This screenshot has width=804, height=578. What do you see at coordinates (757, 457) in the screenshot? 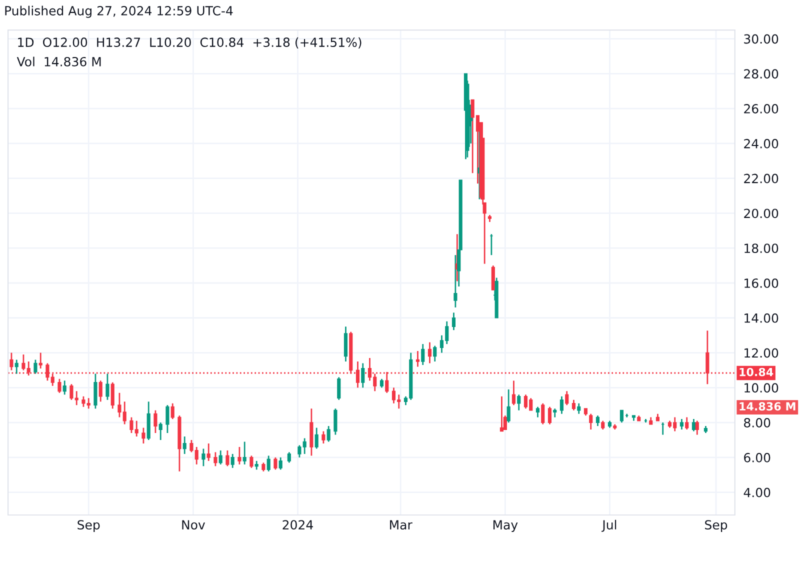
I see `y-tick-label: 6.00` at bounding box center [757, 457].